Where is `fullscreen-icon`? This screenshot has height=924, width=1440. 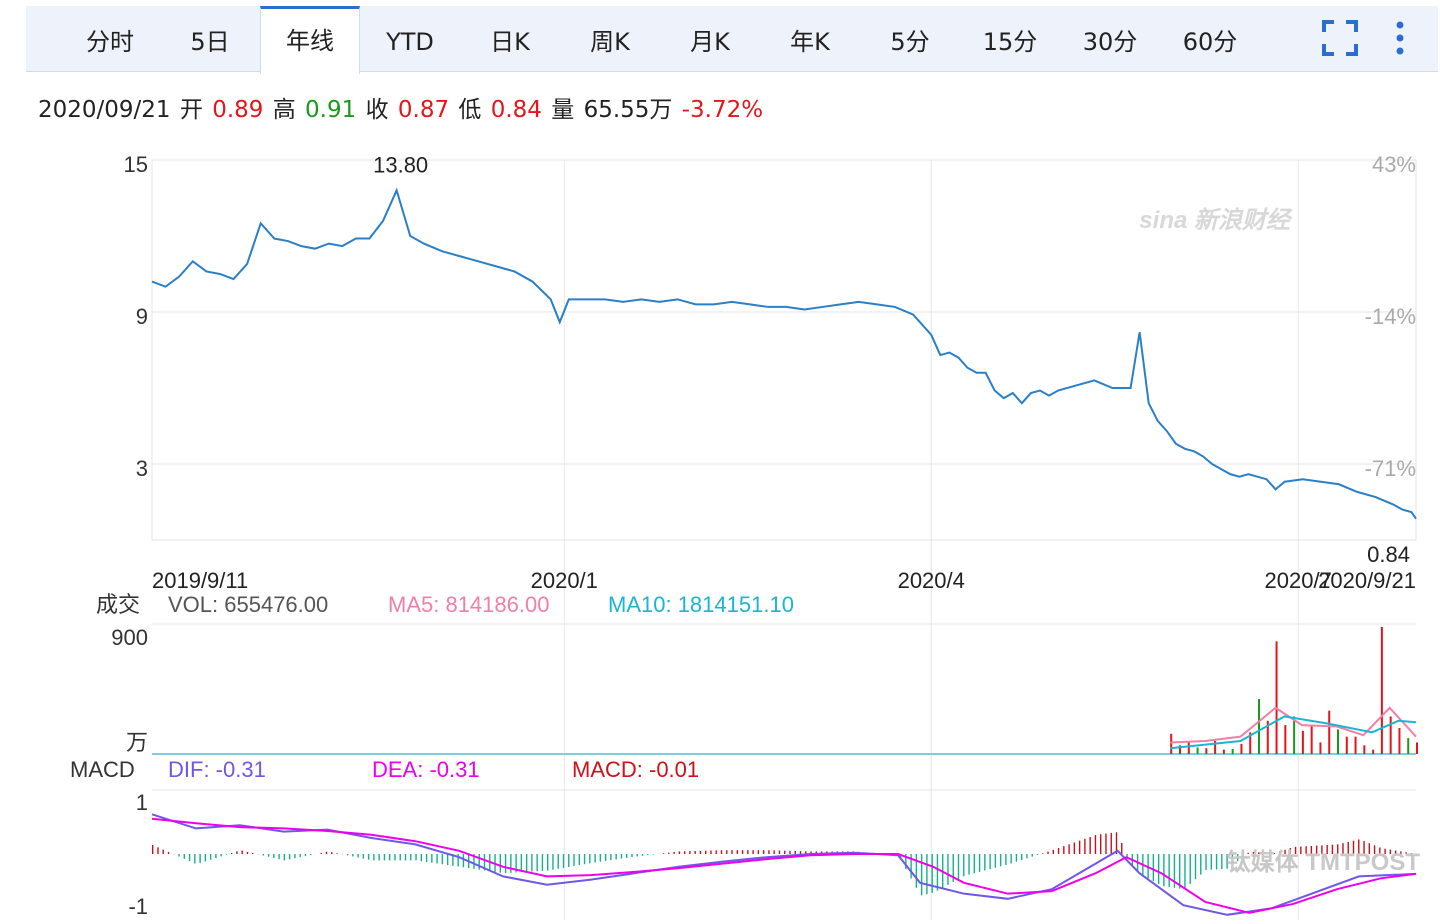
fullscreen-icon is located at coordinates (1340, 42).